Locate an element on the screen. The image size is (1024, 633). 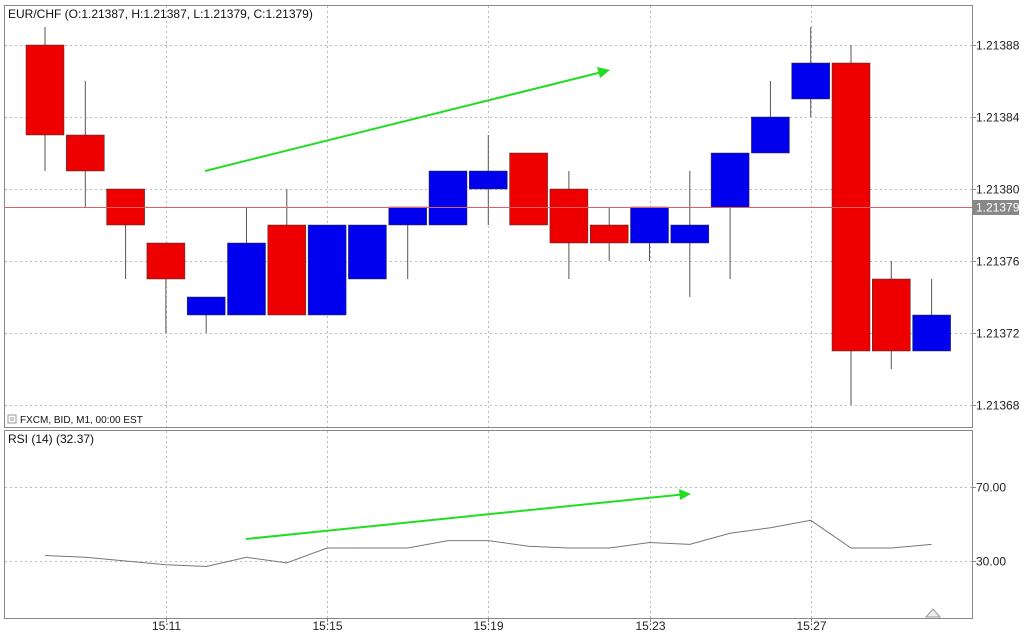
current-price-badge is located at coordinates (996, 207).